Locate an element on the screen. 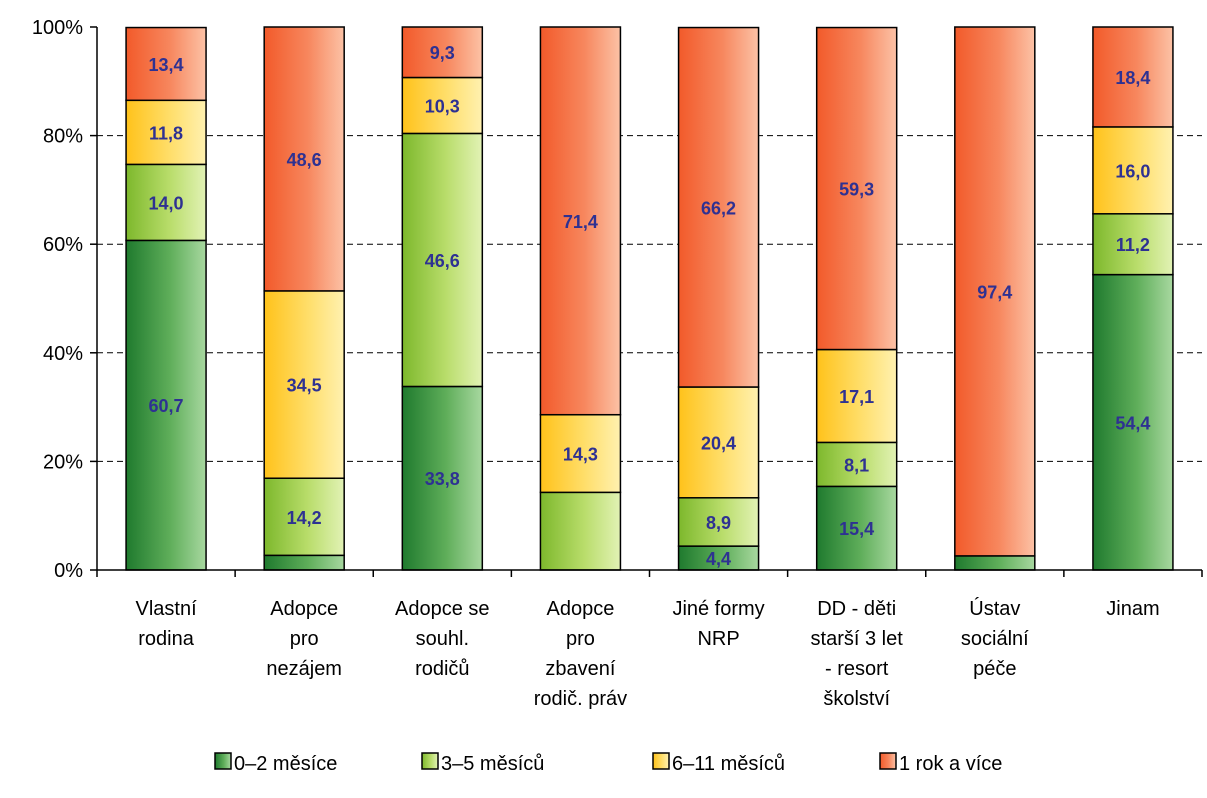 This screenshot has width=1207, height=798. data-label: 15,4 is located at coordinates (856, 529).